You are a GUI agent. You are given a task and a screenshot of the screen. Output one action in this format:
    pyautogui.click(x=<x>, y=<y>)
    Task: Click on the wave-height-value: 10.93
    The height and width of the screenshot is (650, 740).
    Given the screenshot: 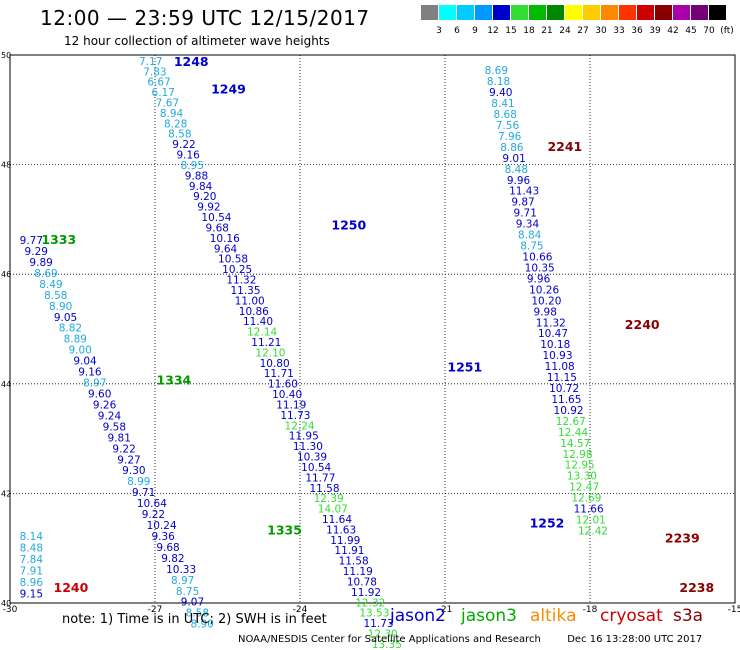 What is the action you would take?
    pyautogui.click(x=557, y=356)
    